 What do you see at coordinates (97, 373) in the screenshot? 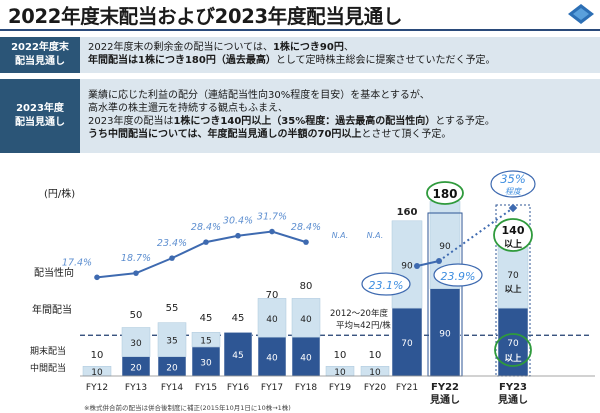
I see `bar-yearend-label-FY12: 10` at bounding box center [97, 373].